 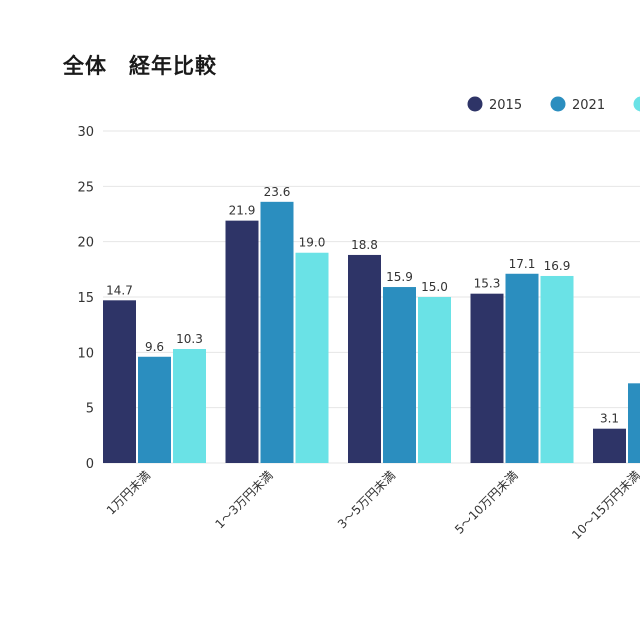 I want to click on bar-value-label: 18.8, so click(x=364, y=245).